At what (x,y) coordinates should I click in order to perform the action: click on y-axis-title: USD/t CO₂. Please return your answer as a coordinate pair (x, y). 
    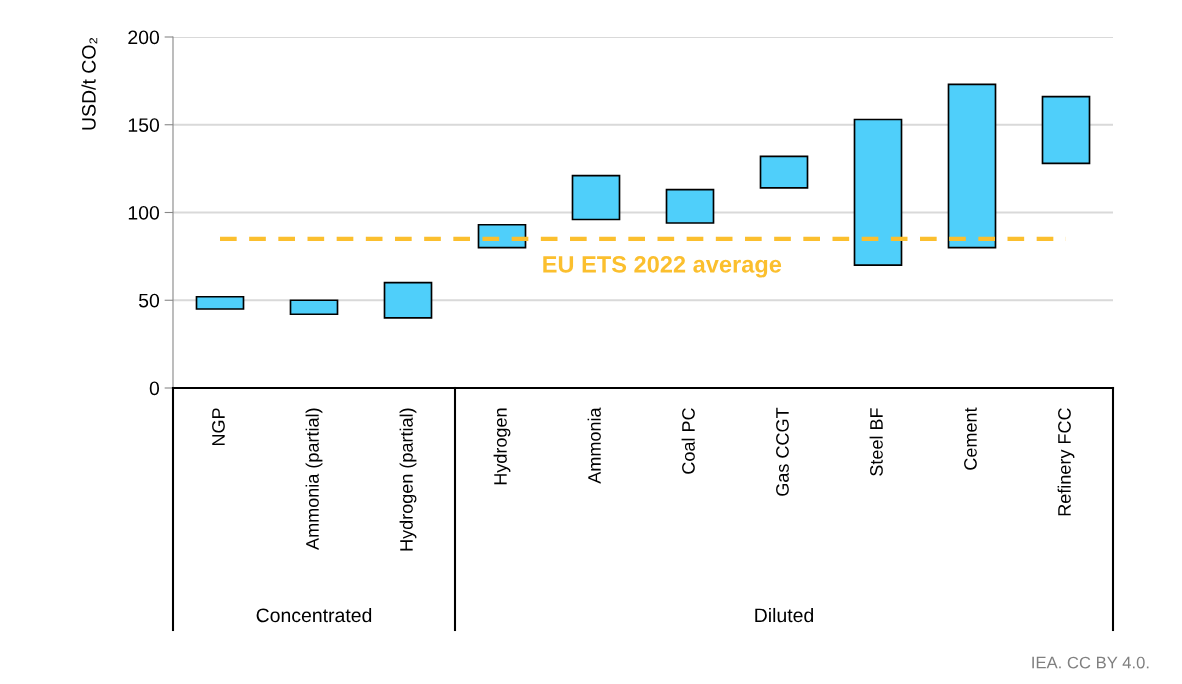
    Looking at the image, I should click on (89, 83).